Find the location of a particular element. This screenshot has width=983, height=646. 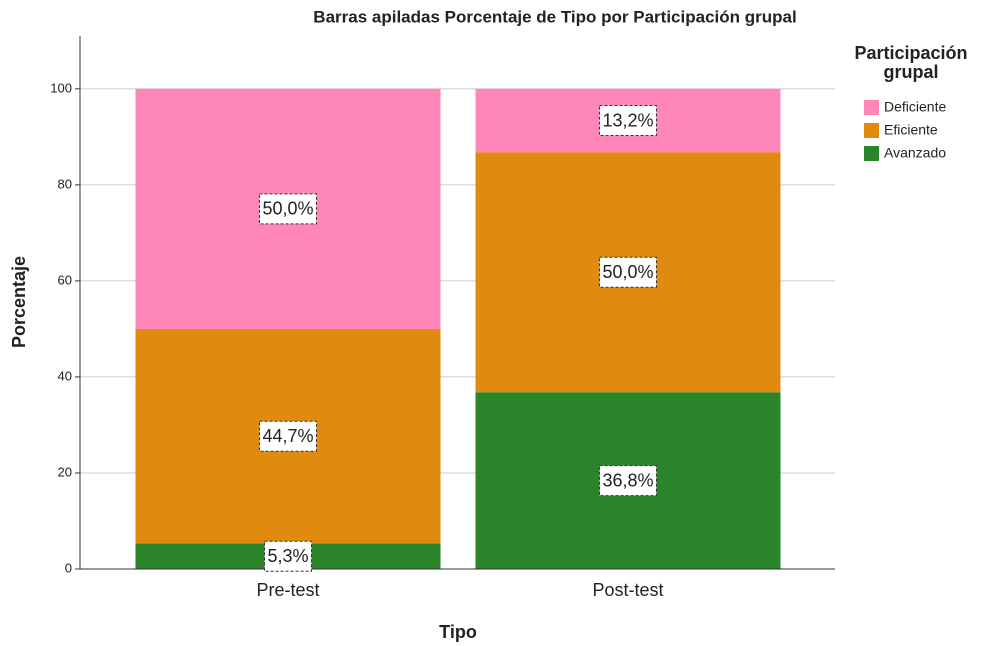

x-tick-label: Post-test is located at coordinates (627, 590).